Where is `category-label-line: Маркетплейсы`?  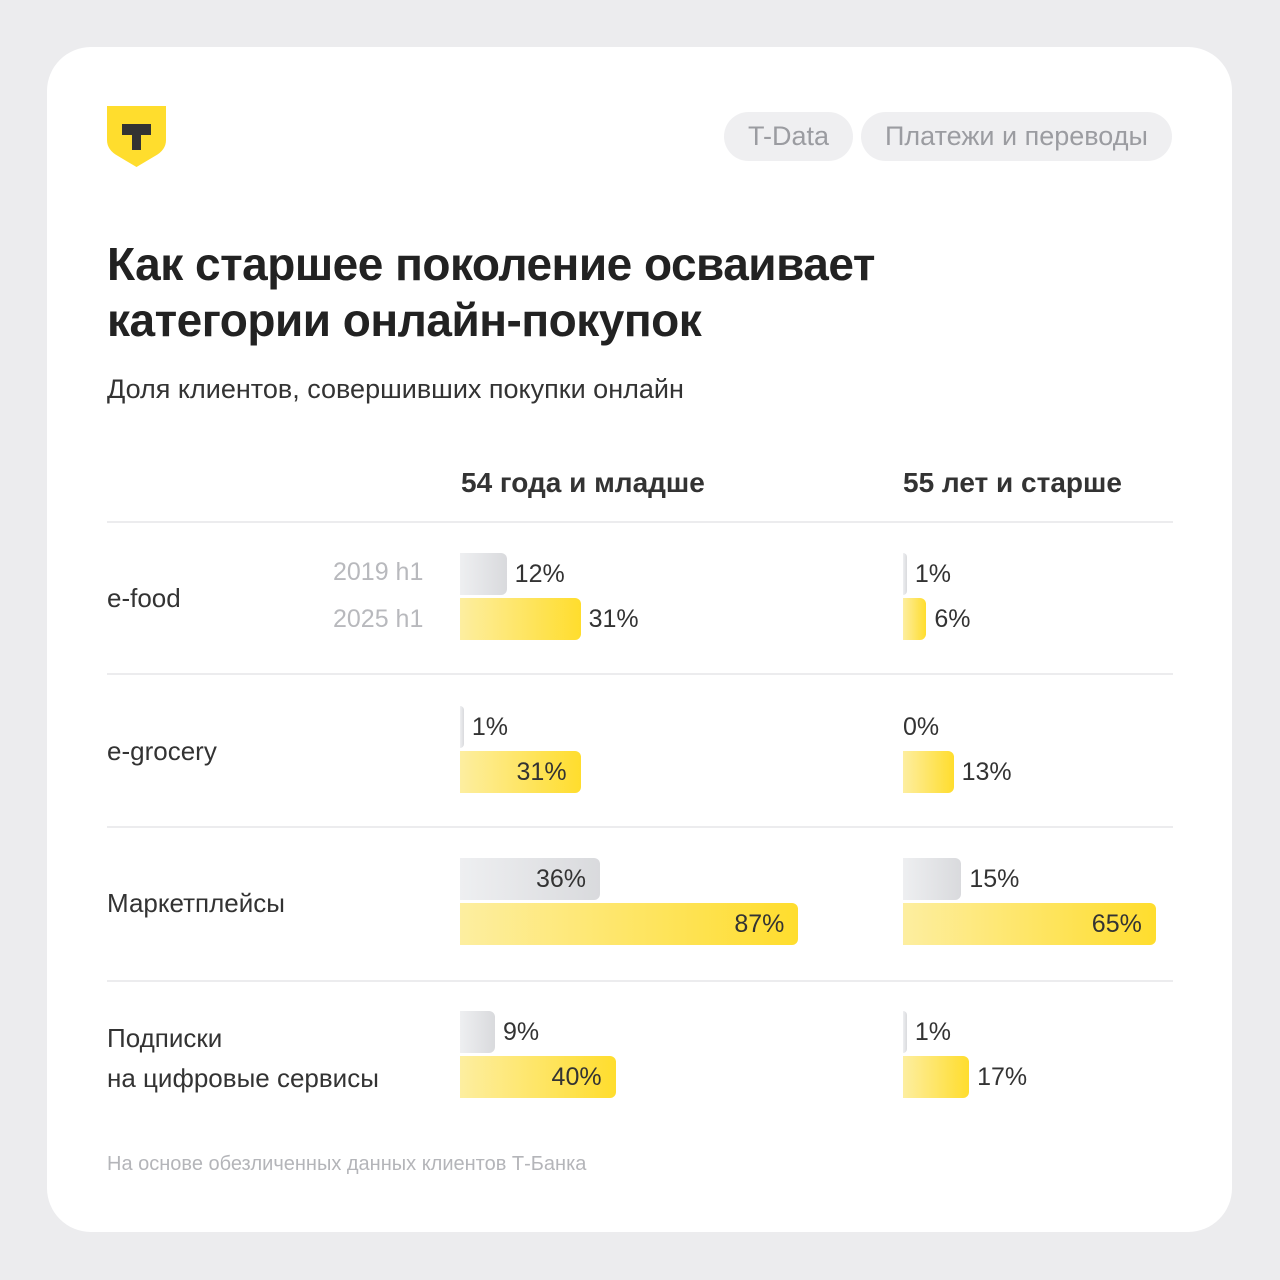 category-label-line: Маркетплейсы is located at coordinates (196, 903).